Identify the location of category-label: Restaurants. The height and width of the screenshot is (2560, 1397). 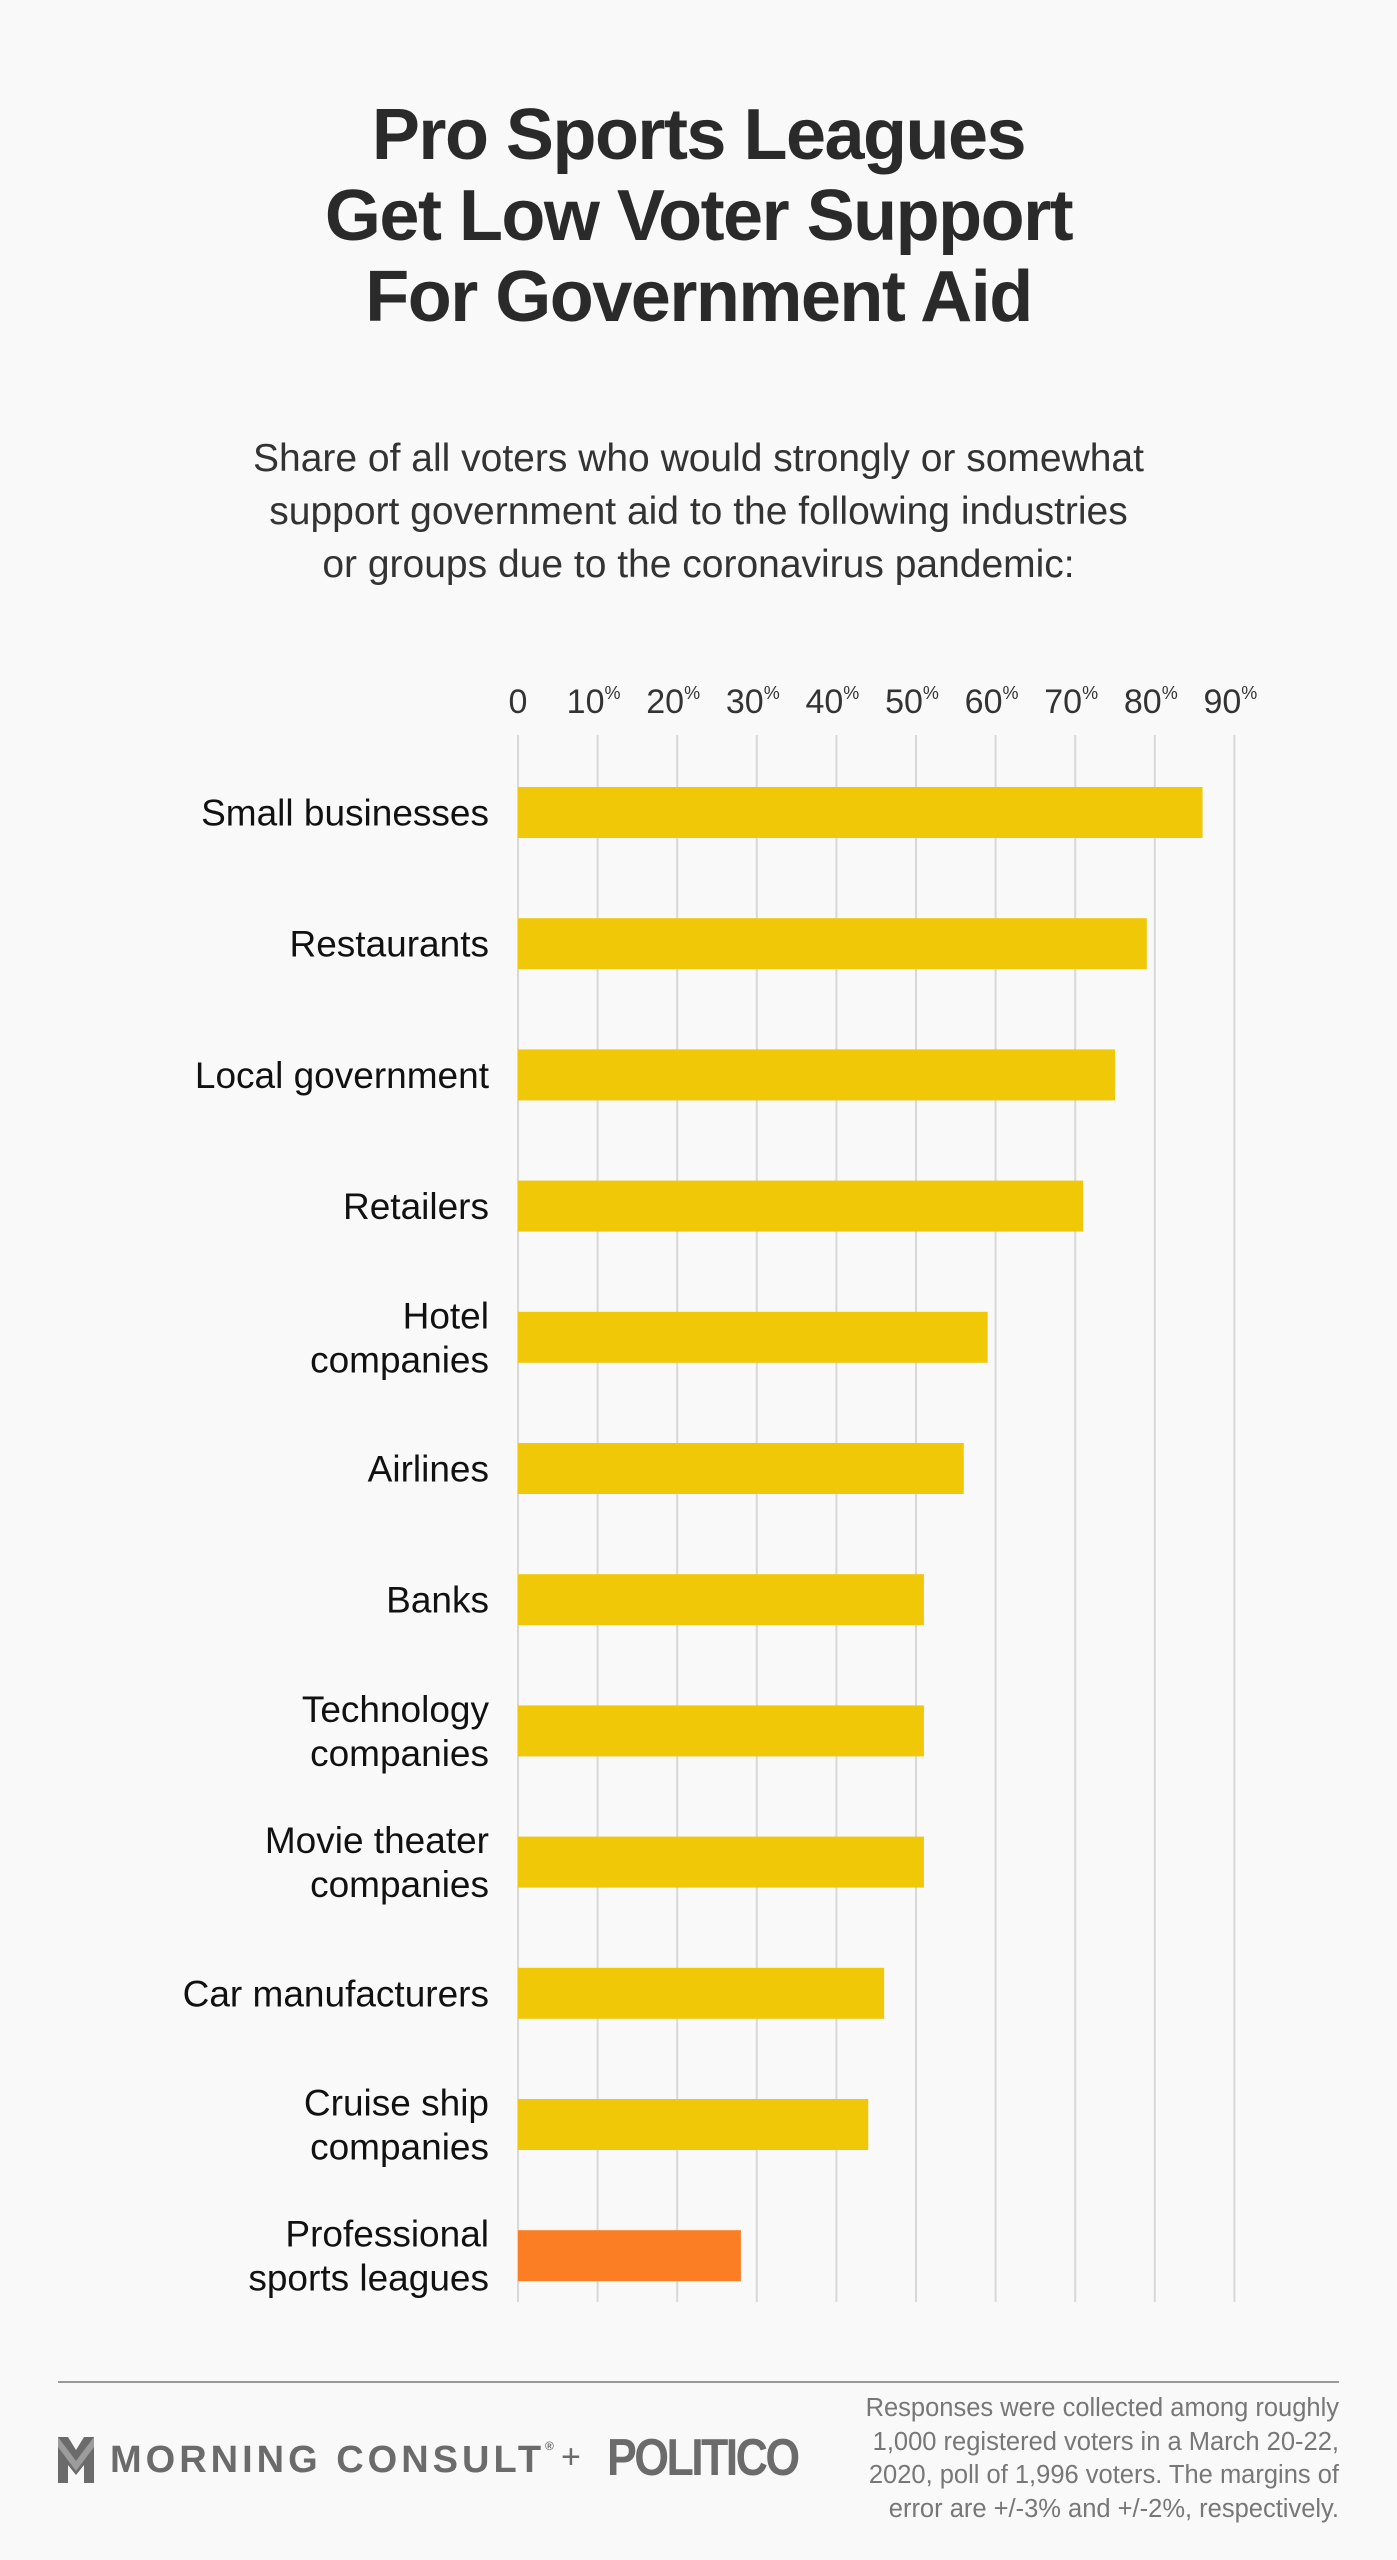
(390, 944).